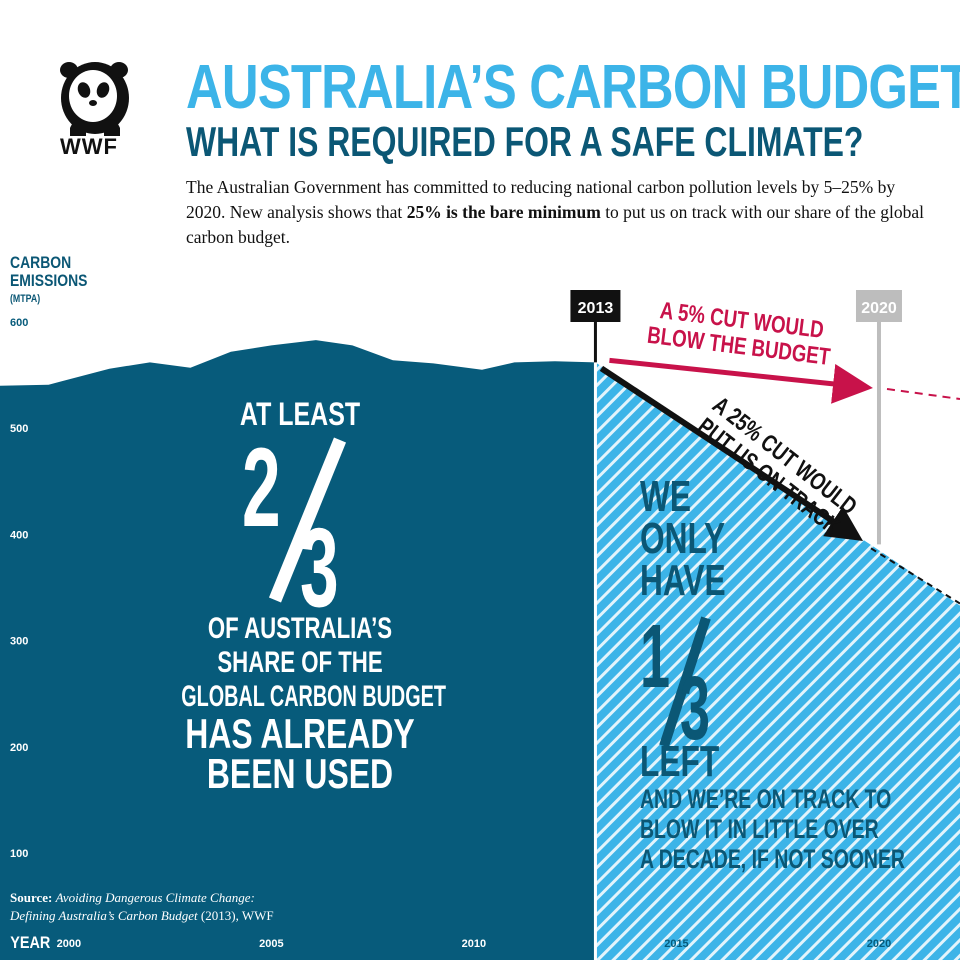 This screenshot has width=960, height=960. I want to click on y-axis-label: CARBON EMISSIONS, so click(49, 271).